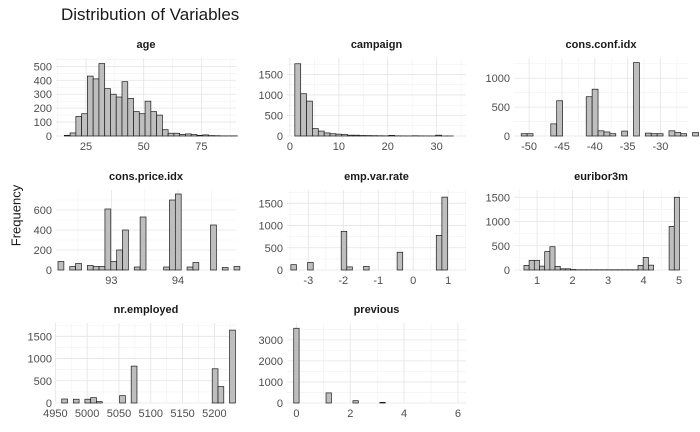 The image size is (700, 432). Describe the element at coordinates (595, 147) in the screenshot. I see `x-tick-label: -40` at that location.